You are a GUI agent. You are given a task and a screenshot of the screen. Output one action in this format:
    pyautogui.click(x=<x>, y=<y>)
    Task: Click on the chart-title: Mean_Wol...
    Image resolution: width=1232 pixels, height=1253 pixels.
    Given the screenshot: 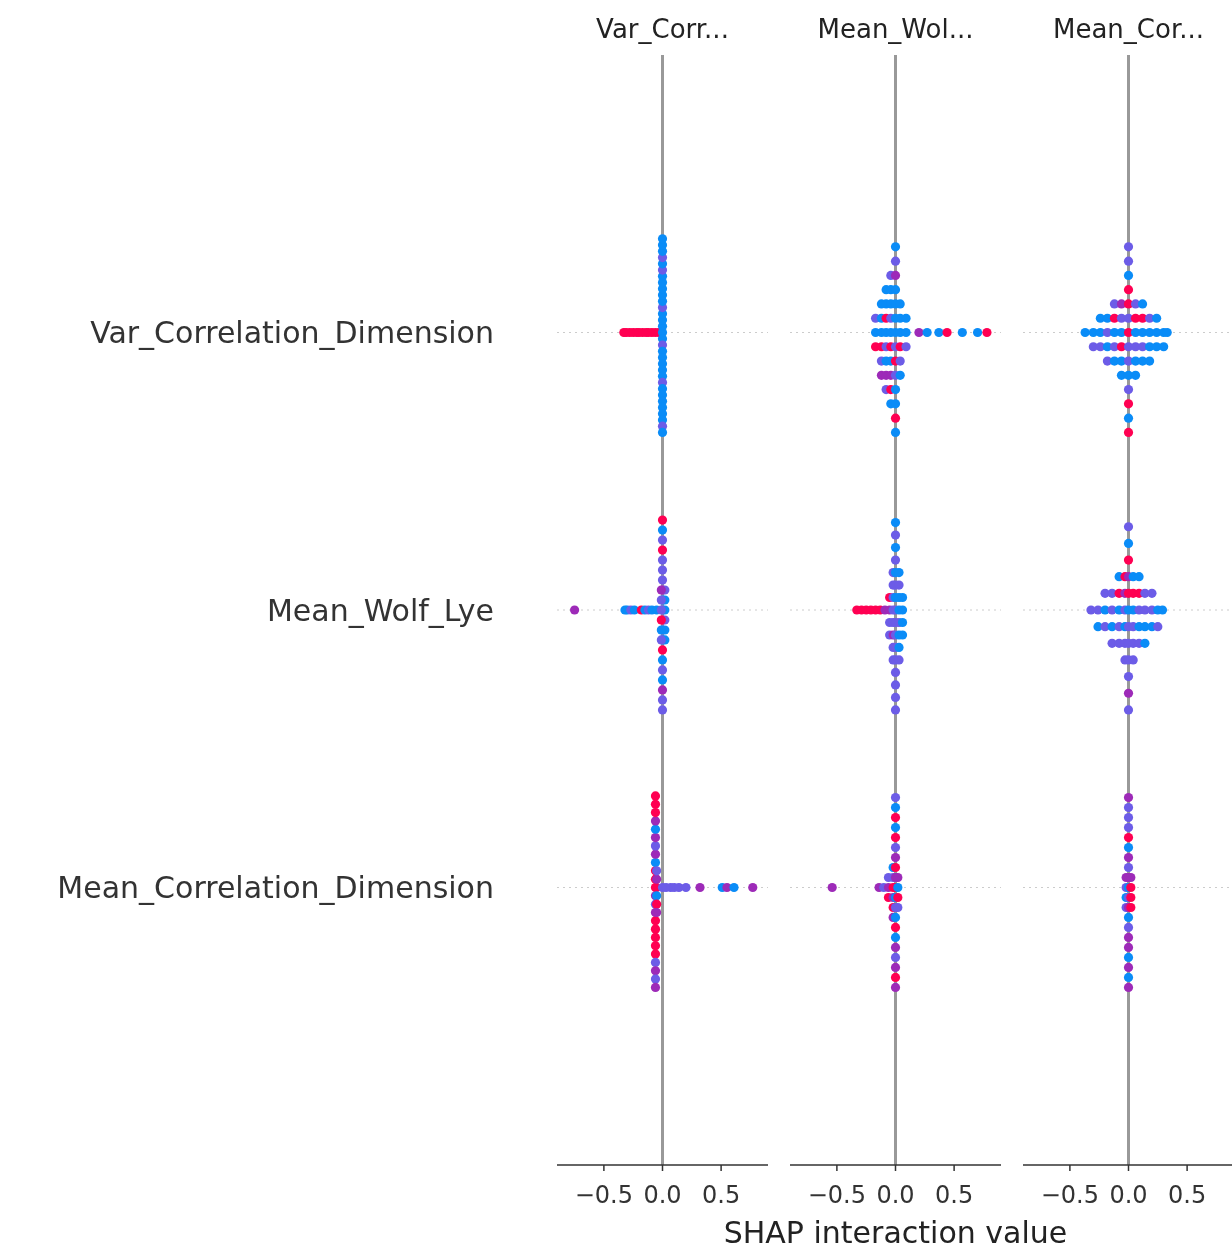 What is the action you would take?
    pyautogui.click(x=895, y=29)
    